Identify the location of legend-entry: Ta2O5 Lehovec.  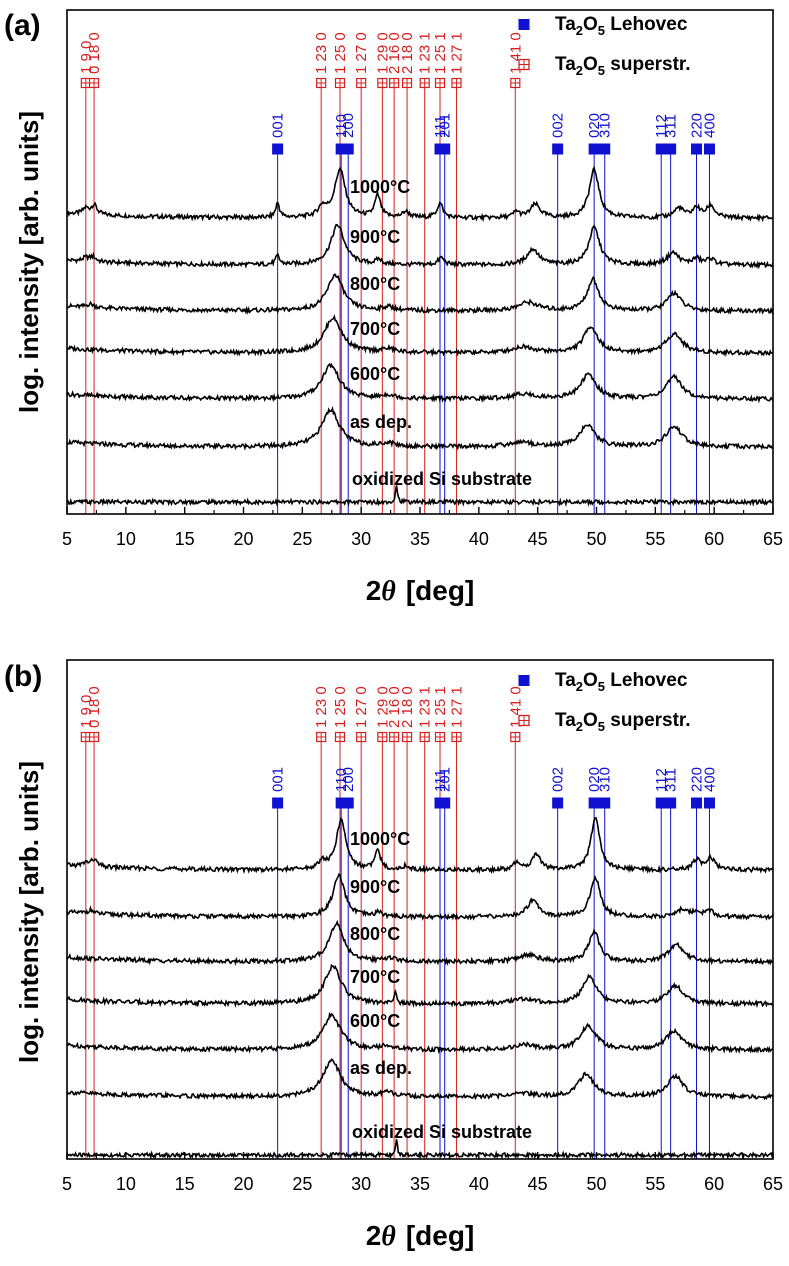
(603, 26).